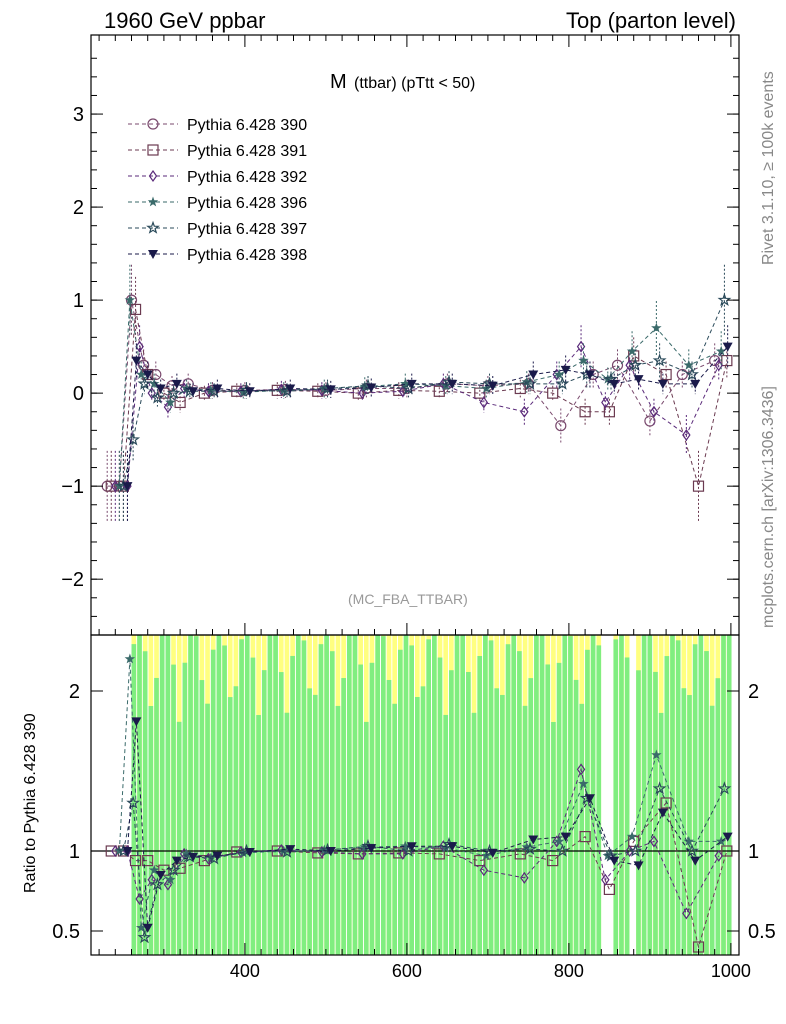  Describe the element at coordinates (247, 255) in the screenshot. I see `legend-label: Pythia 6.428 398` at that location.